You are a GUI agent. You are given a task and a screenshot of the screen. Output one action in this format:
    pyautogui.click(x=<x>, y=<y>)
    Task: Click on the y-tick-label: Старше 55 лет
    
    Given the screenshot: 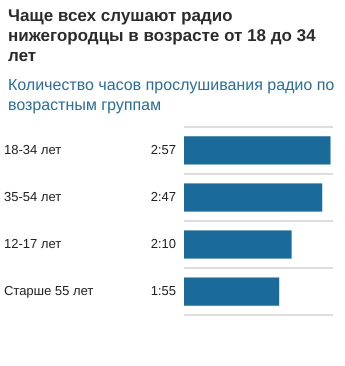 What is the action you would take?
    pyautogui.click(x=49, y=290)
    